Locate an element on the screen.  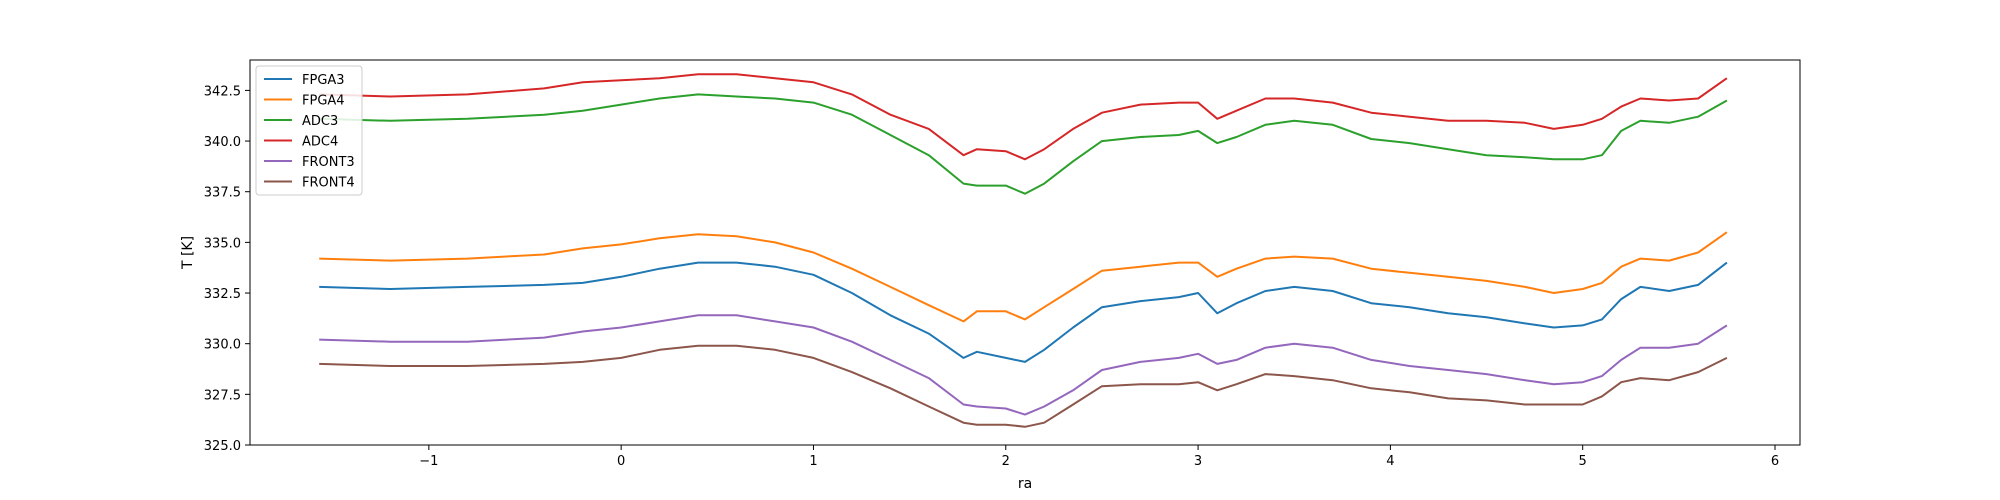
series-line-front3 is located at coordinates (1023, 365).